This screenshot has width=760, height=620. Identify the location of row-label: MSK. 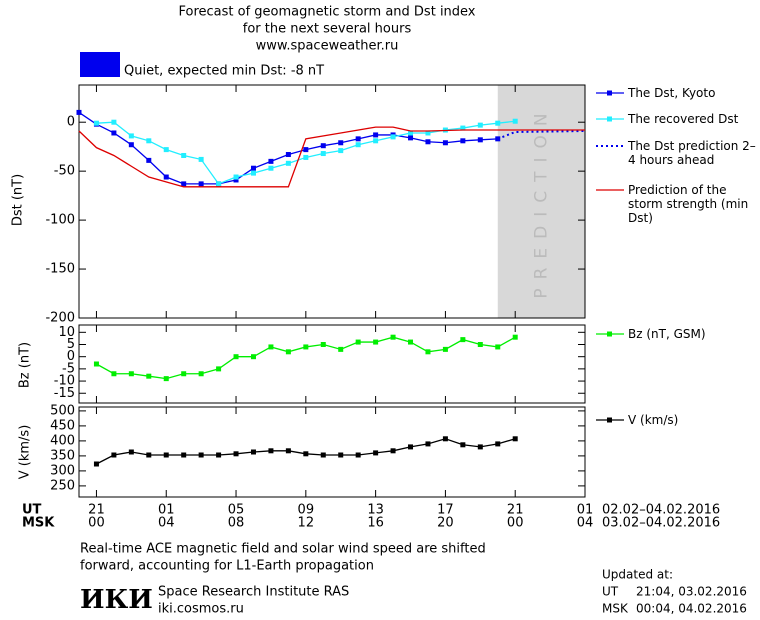
(38, 523).